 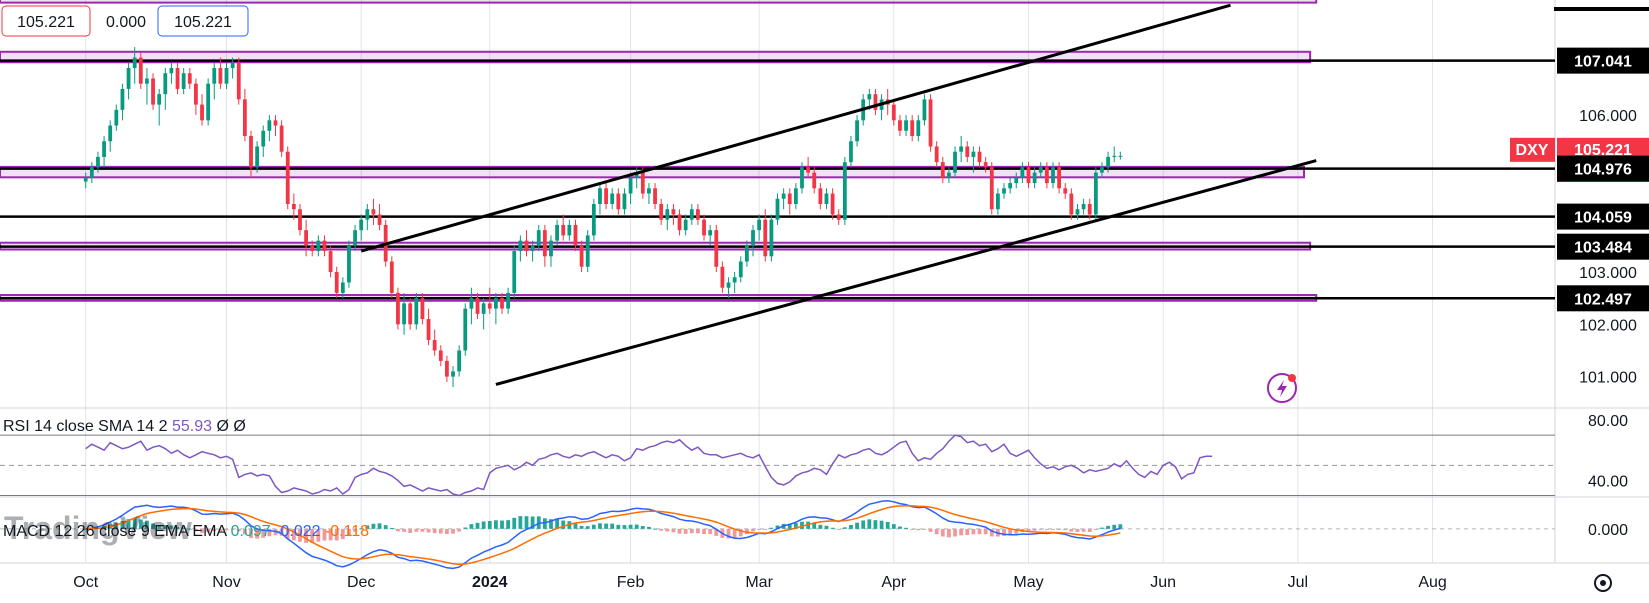 What do you see at coordinates (1532, 150) in the screenshot?
I see `symbol-tag-text: DXY` at bounding box center [1532, 150].